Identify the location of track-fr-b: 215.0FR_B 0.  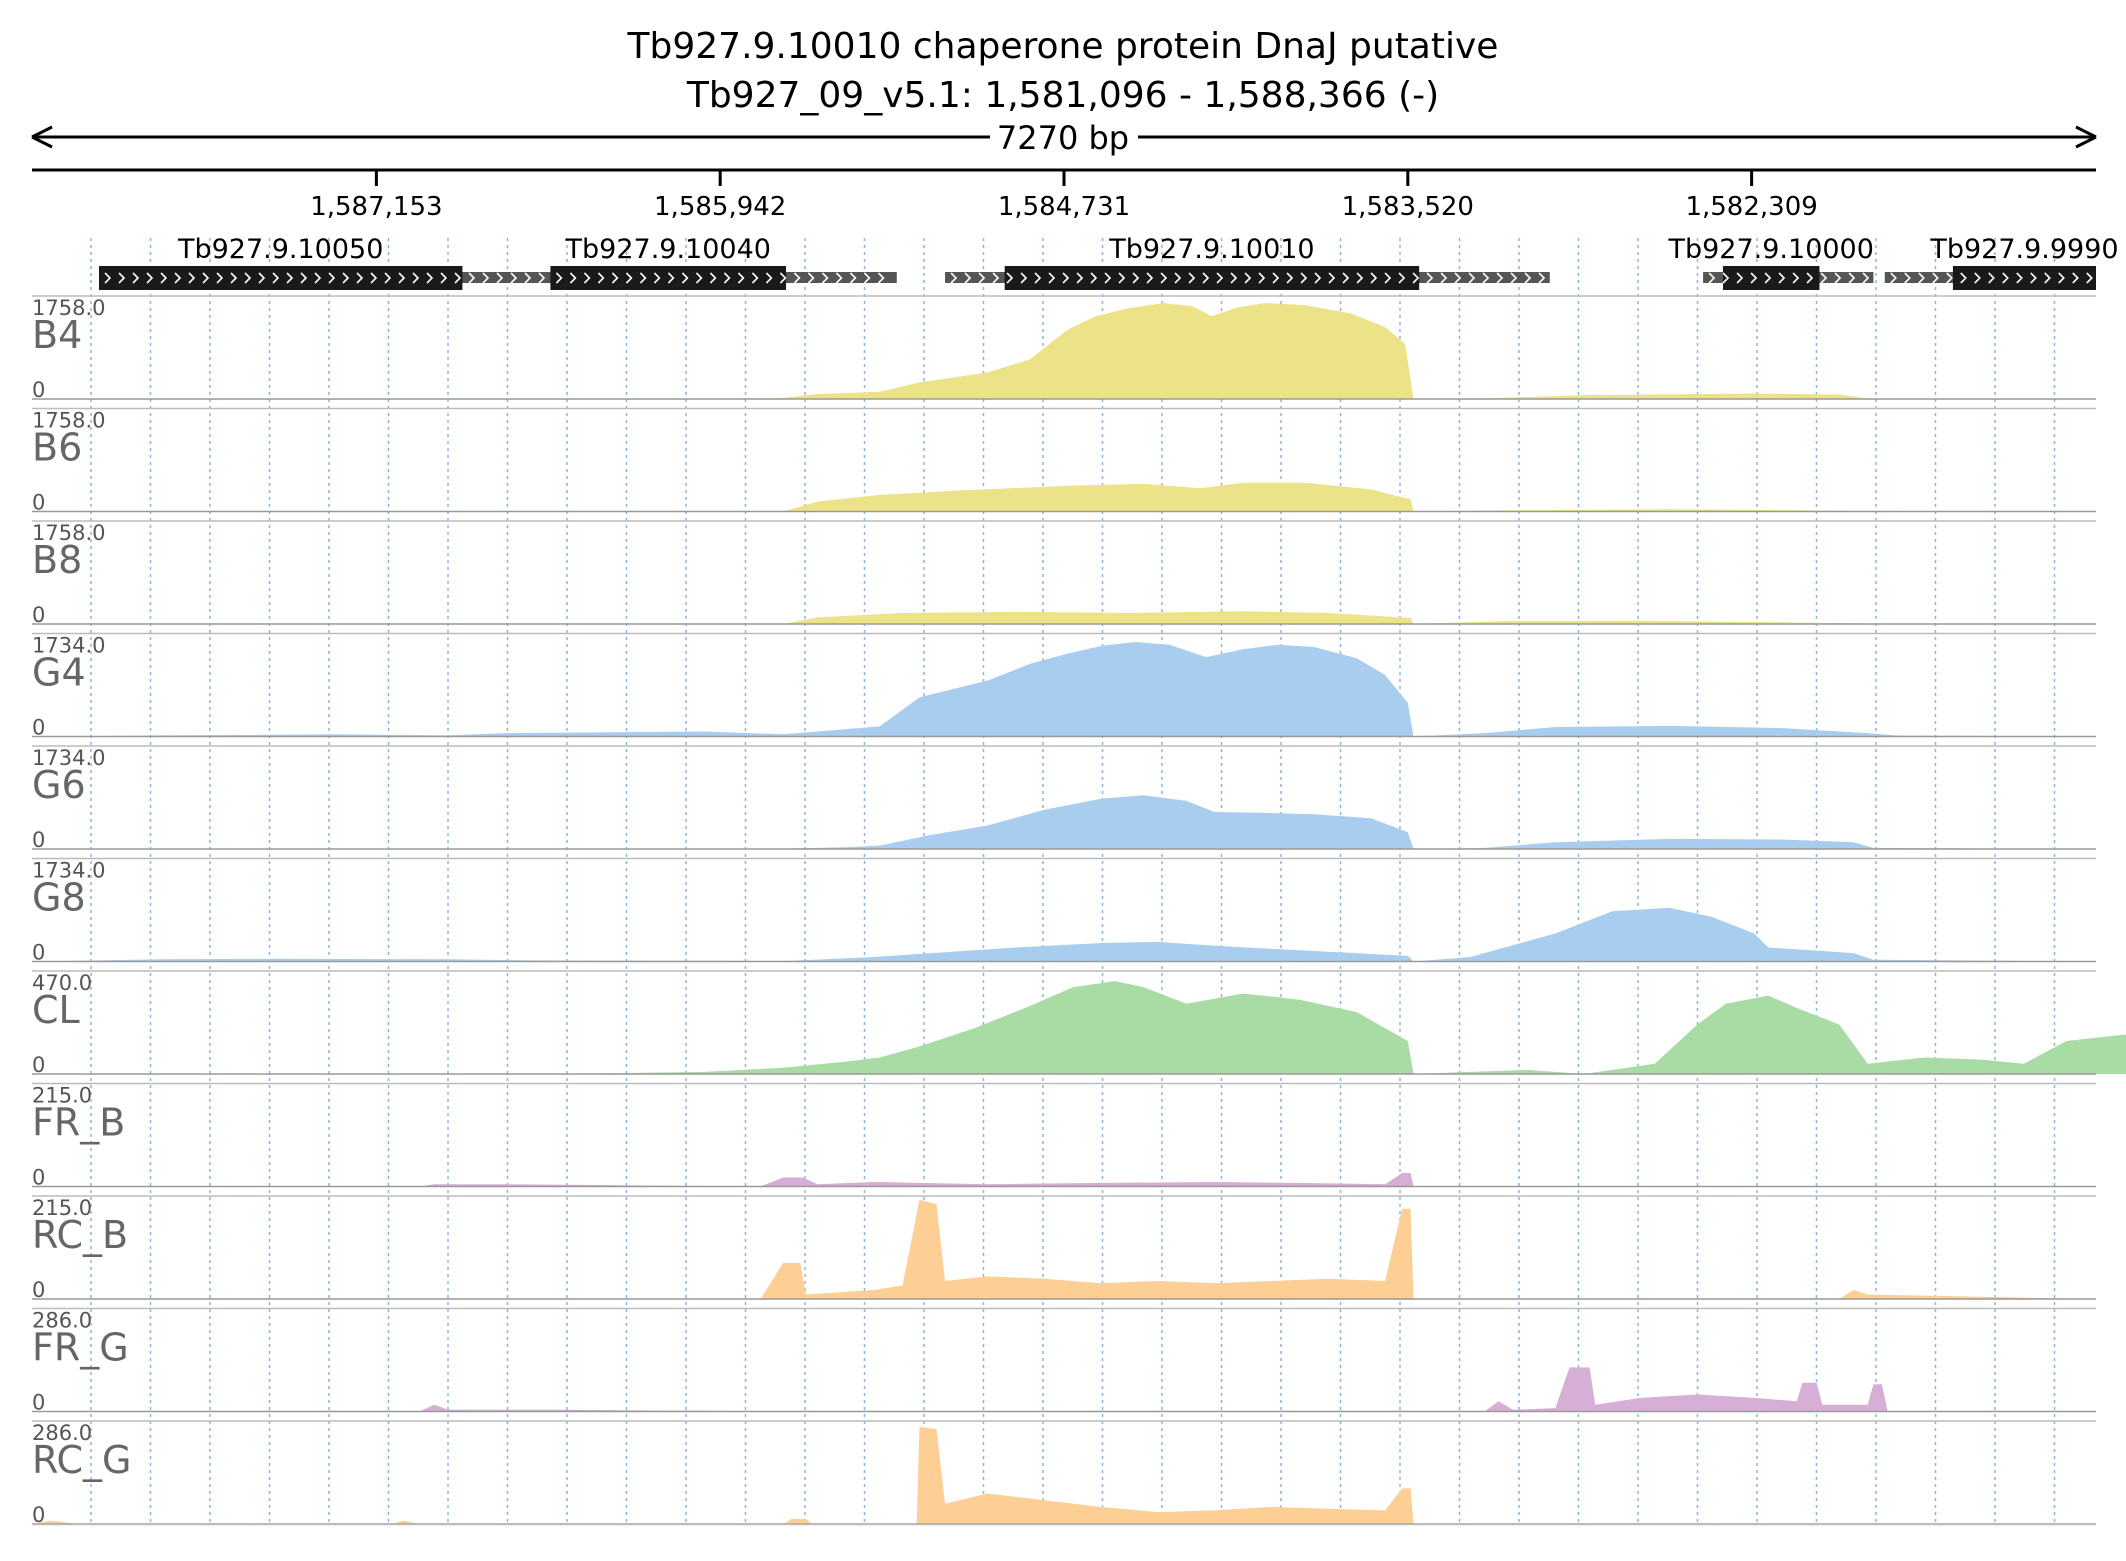
(1064, 1136).